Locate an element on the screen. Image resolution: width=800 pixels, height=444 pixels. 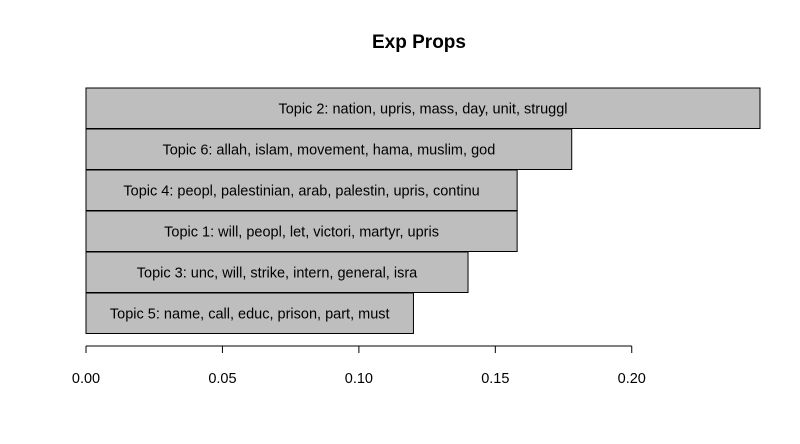
chart-title: Exp Props is located at coordinates (419, 42).